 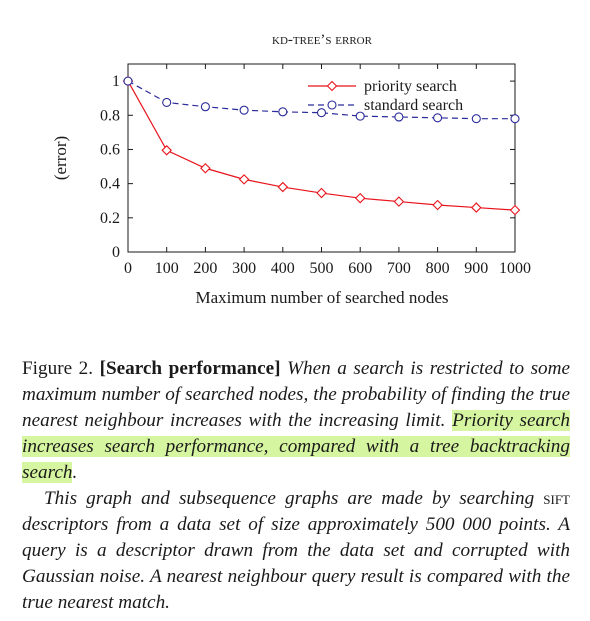 I want to click on y-axis-label: (error), so click(x=60, y=158).